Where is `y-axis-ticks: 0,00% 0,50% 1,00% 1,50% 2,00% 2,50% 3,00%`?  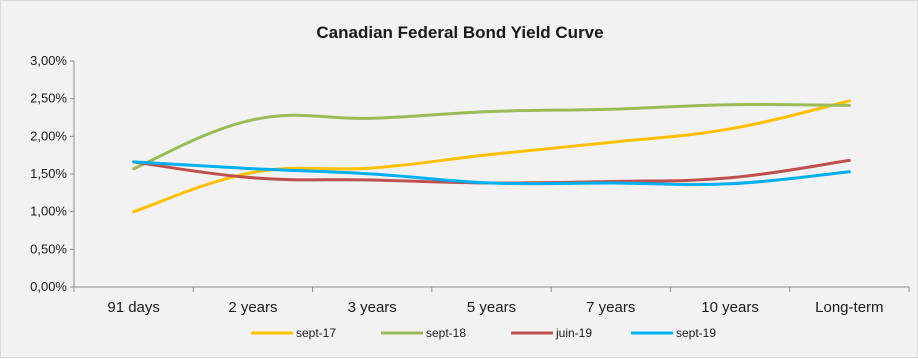
y-axis-ticks: 0,00% 0,50% 1,00% 1,50% 2,00% 2,50% 3,00% is located at coordinates (52, 173).